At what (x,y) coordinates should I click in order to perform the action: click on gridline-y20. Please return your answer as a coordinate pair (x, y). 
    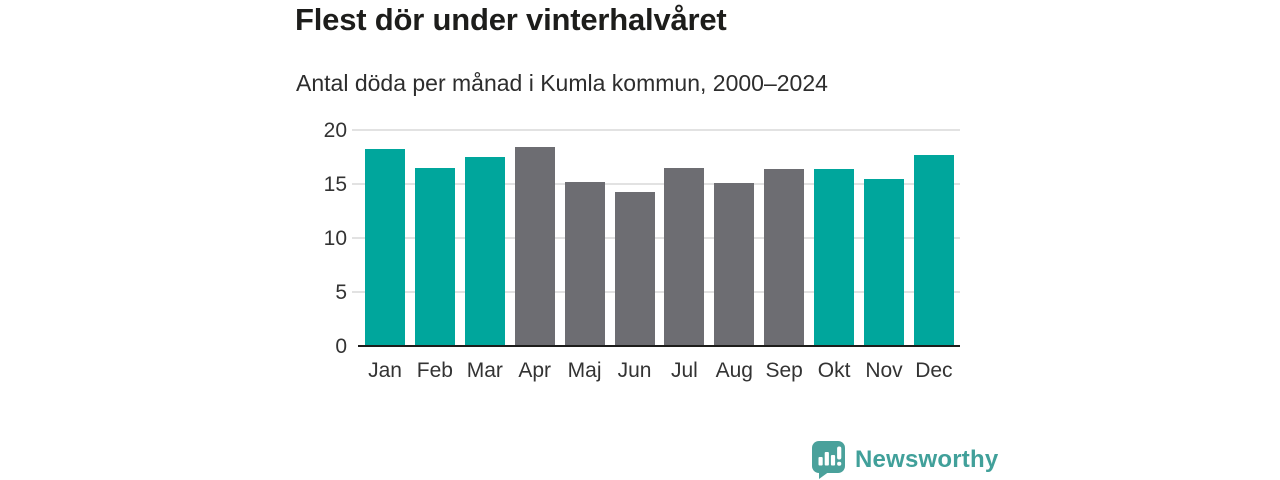
    Looking at the image, I should click on (656, 130).